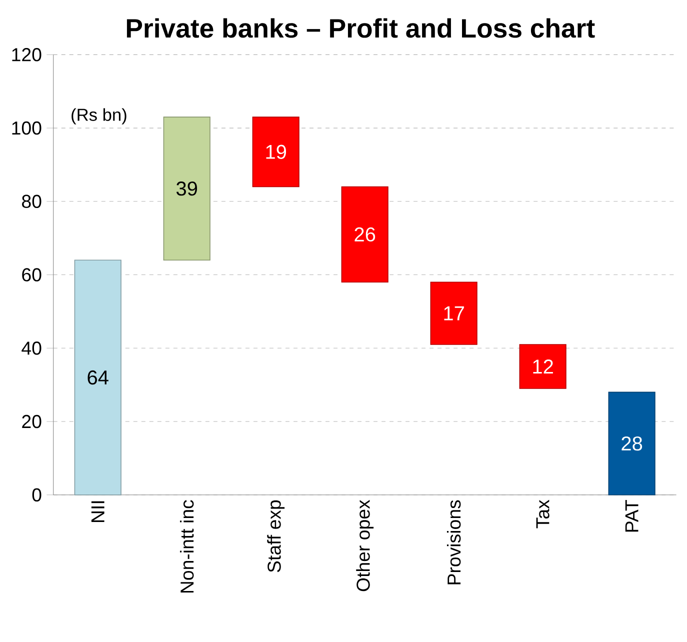 This screenshot has height=642, width=687. What do you see at coordinates (99, 116) in the screenshot?
I see `annotation: (Rs bn)` at bounding box center [99, 116].